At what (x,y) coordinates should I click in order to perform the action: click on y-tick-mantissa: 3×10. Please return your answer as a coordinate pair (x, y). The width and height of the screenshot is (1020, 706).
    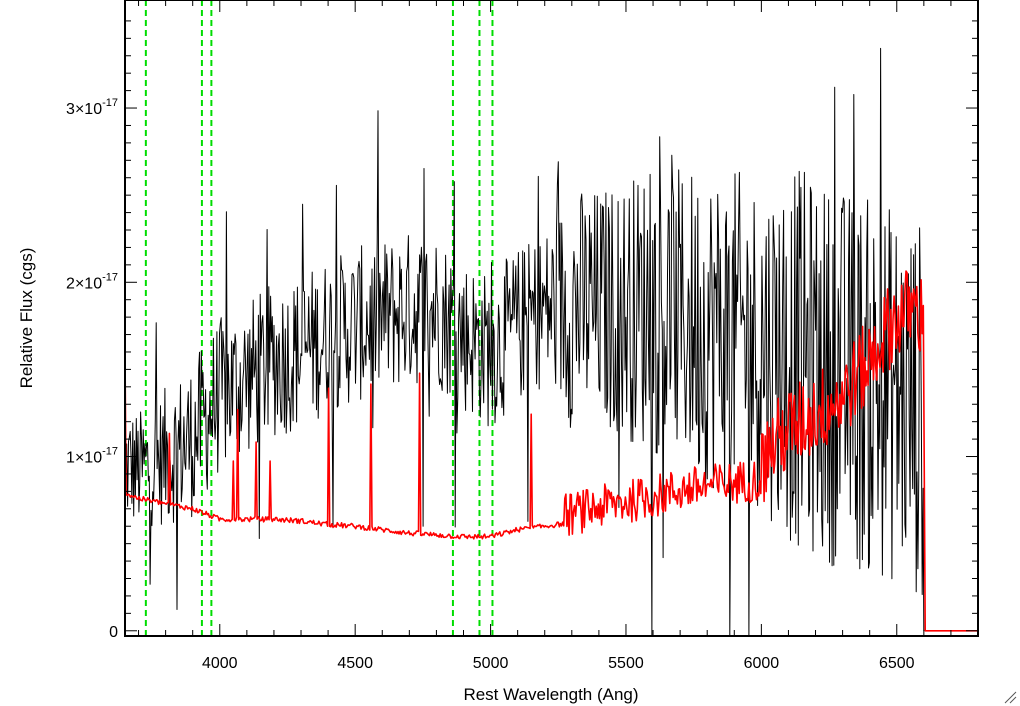
    Looking at the image, I should click on (84, 109).